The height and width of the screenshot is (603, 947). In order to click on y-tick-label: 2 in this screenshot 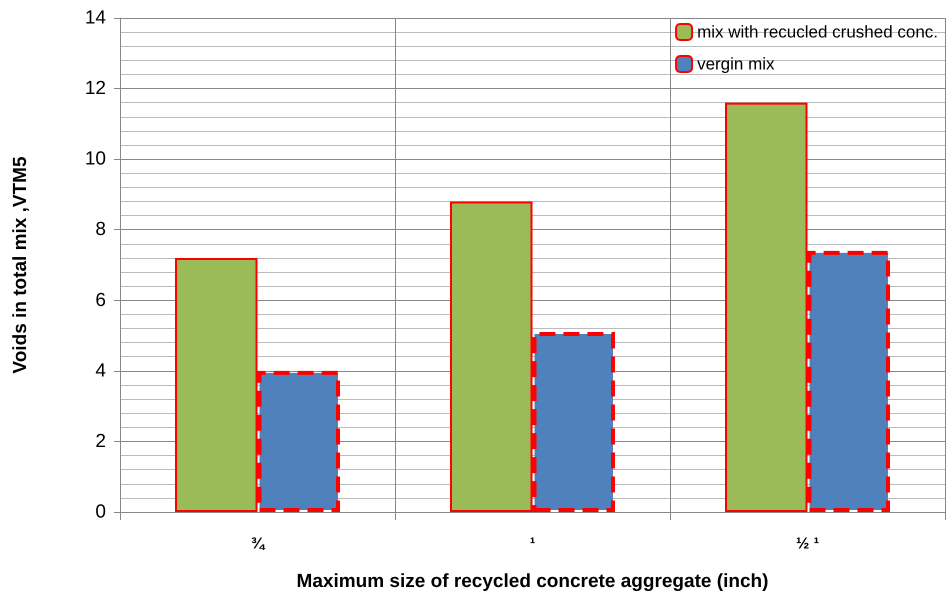, I will do `click(100, 441)`.